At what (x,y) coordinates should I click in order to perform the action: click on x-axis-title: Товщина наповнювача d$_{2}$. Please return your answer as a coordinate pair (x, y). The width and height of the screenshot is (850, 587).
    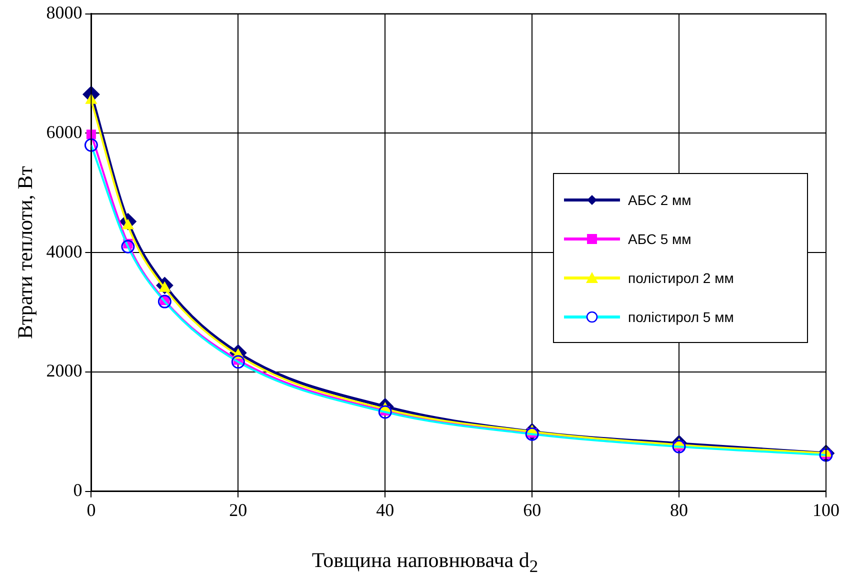
    Looking at the image, I should click on (425, 563).